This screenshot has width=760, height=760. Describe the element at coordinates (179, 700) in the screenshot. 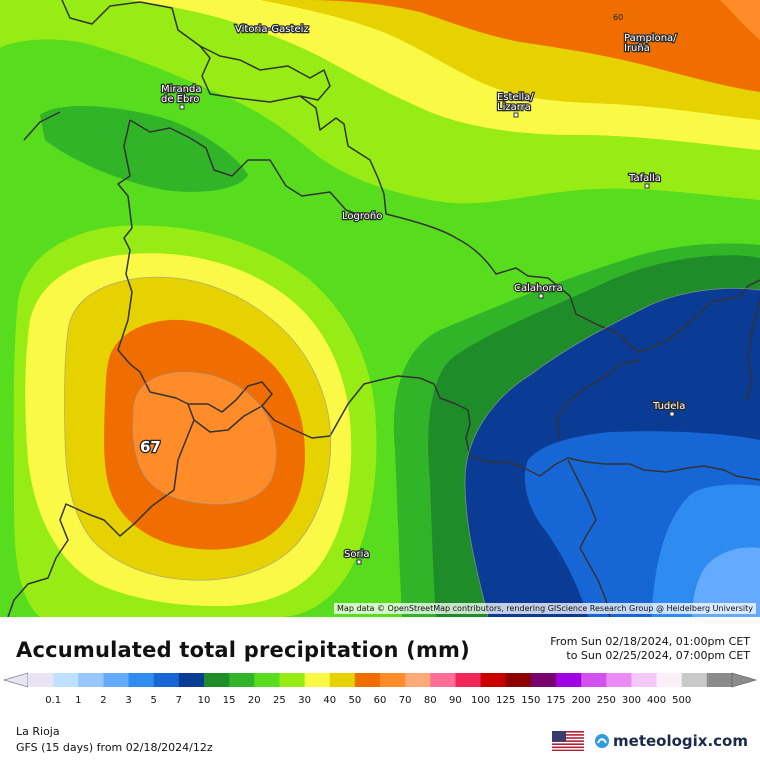

I see `legend-tick-label: 7` at that location.